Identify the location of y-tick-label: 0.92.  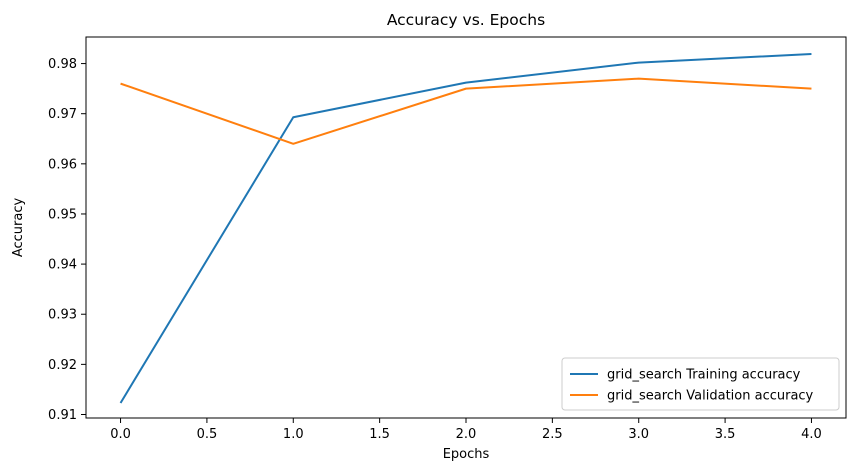
(62, 365).